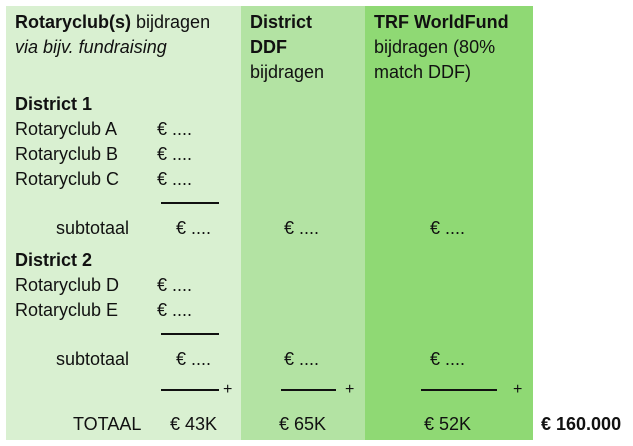 The image size is (633, 446). What do you see at coordinates (67, 310) in the screenshot?
I see `club-e-name: Rotaryclub E` at bounding box center [67, 310].